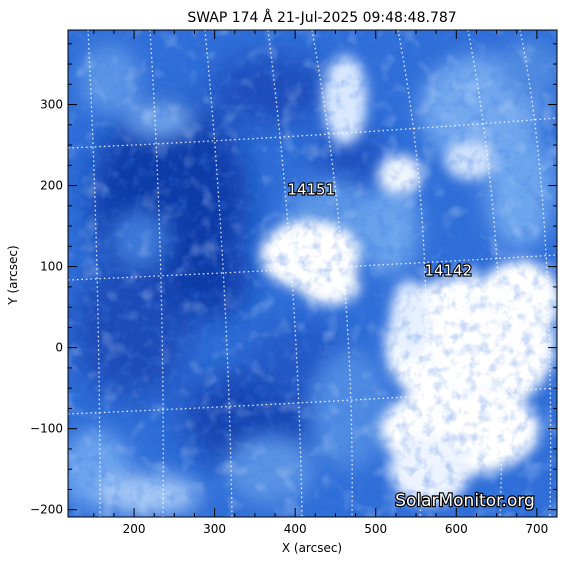 The image size is (564, 564). What do you see at coordinates (311, 190) in the screenshot?
I see `active-region-label: 14151` at bounding box center [311, 190].